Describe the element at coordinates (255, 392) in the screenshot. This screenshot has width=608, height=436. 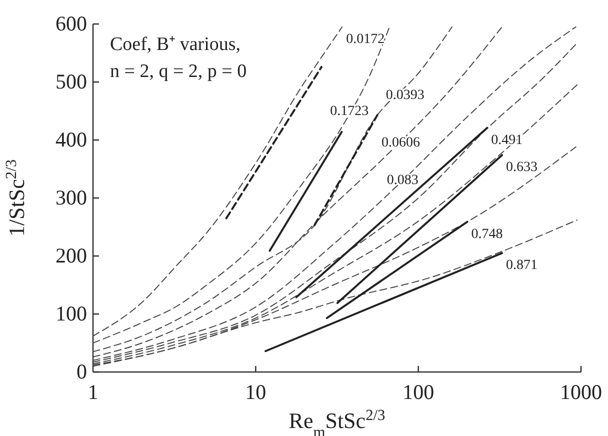
I see `x-tick-label: 10` at that location.